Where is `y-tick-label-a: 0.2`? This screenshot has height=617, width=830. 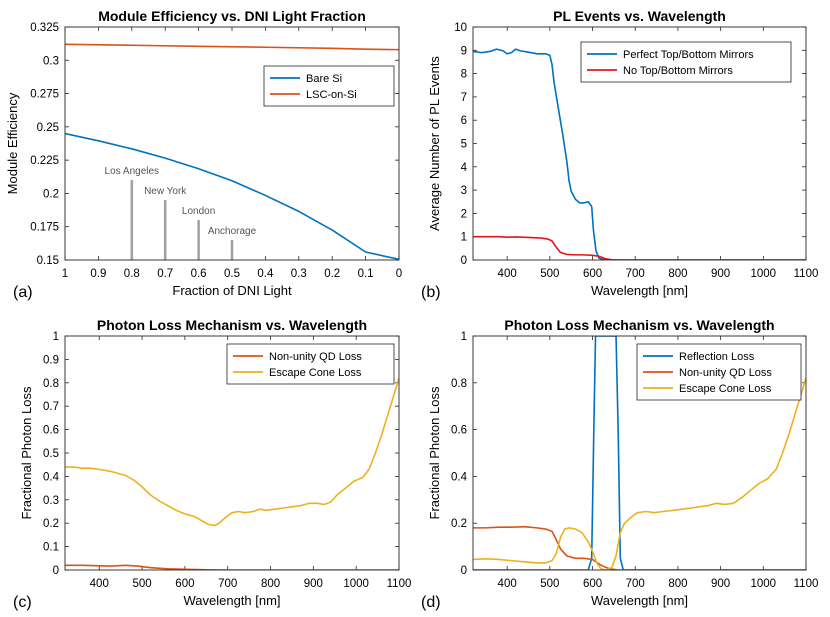
y-tick-label-a: 0.2 is located at coordinates (51, 194).